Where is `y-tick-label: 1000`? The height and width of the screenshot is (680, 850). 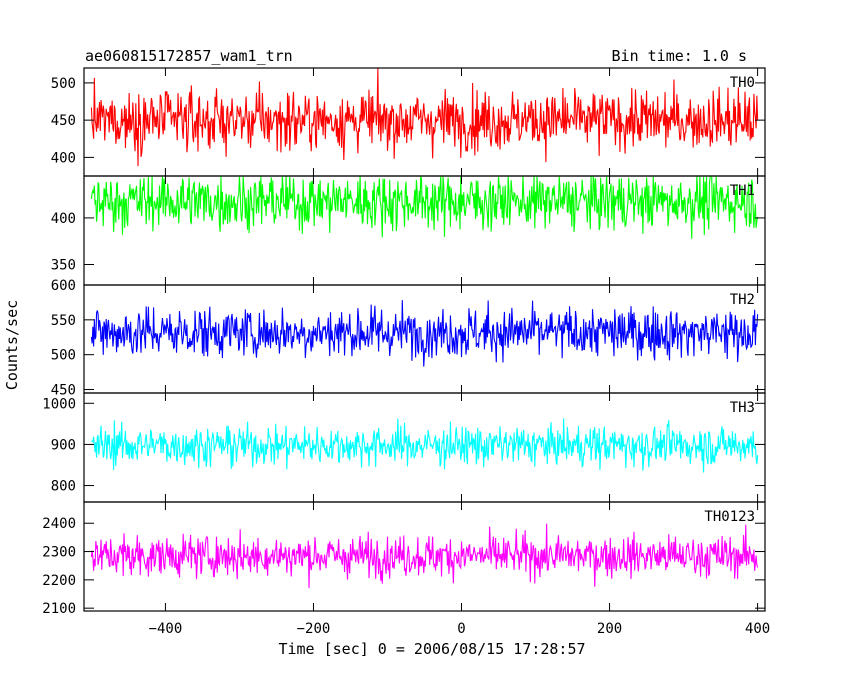
y-tick-label: 1000 is located at coordinates (59, 404).